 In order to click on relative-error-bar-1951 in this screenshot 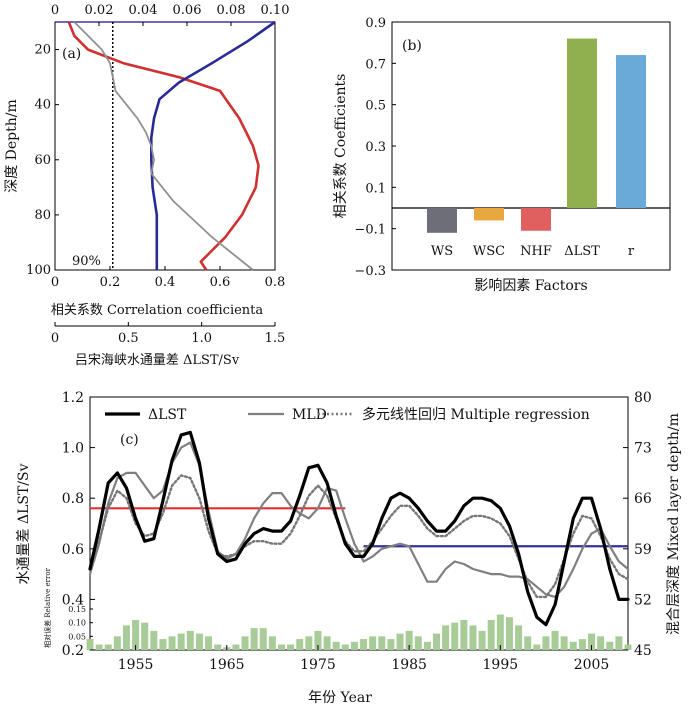, I will do `click(99, 647)`.